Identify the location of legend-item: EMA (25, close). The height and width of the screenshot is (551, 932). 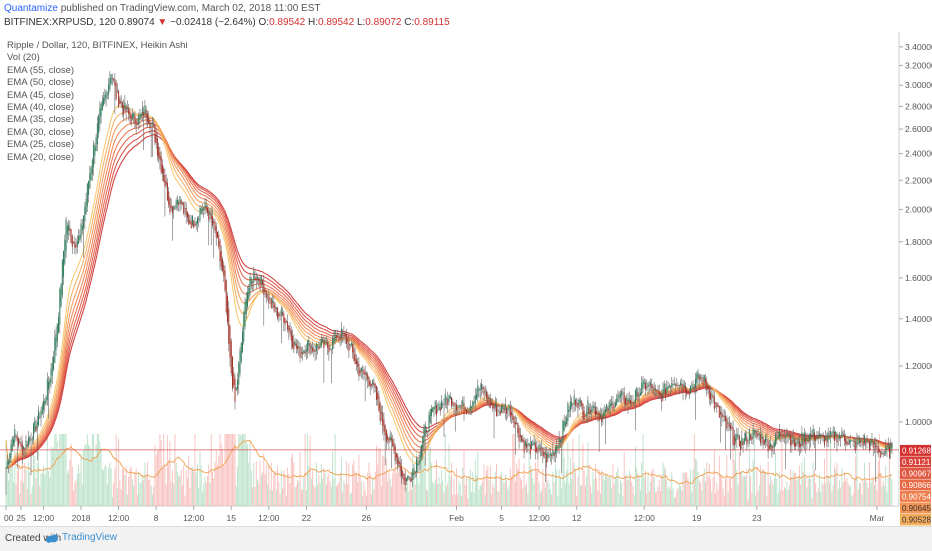
(41, 145).